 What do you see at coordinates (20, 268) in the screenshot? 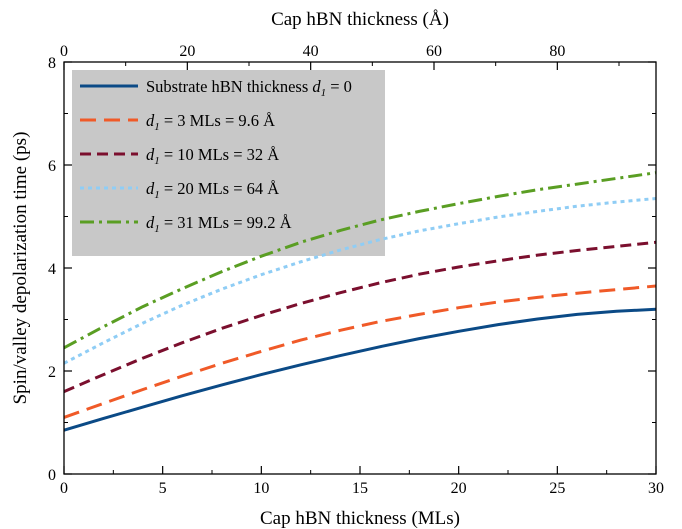
I see `y-axis-label: Spin/valley depolarization time (ps)` at bounding box center [20, 268].